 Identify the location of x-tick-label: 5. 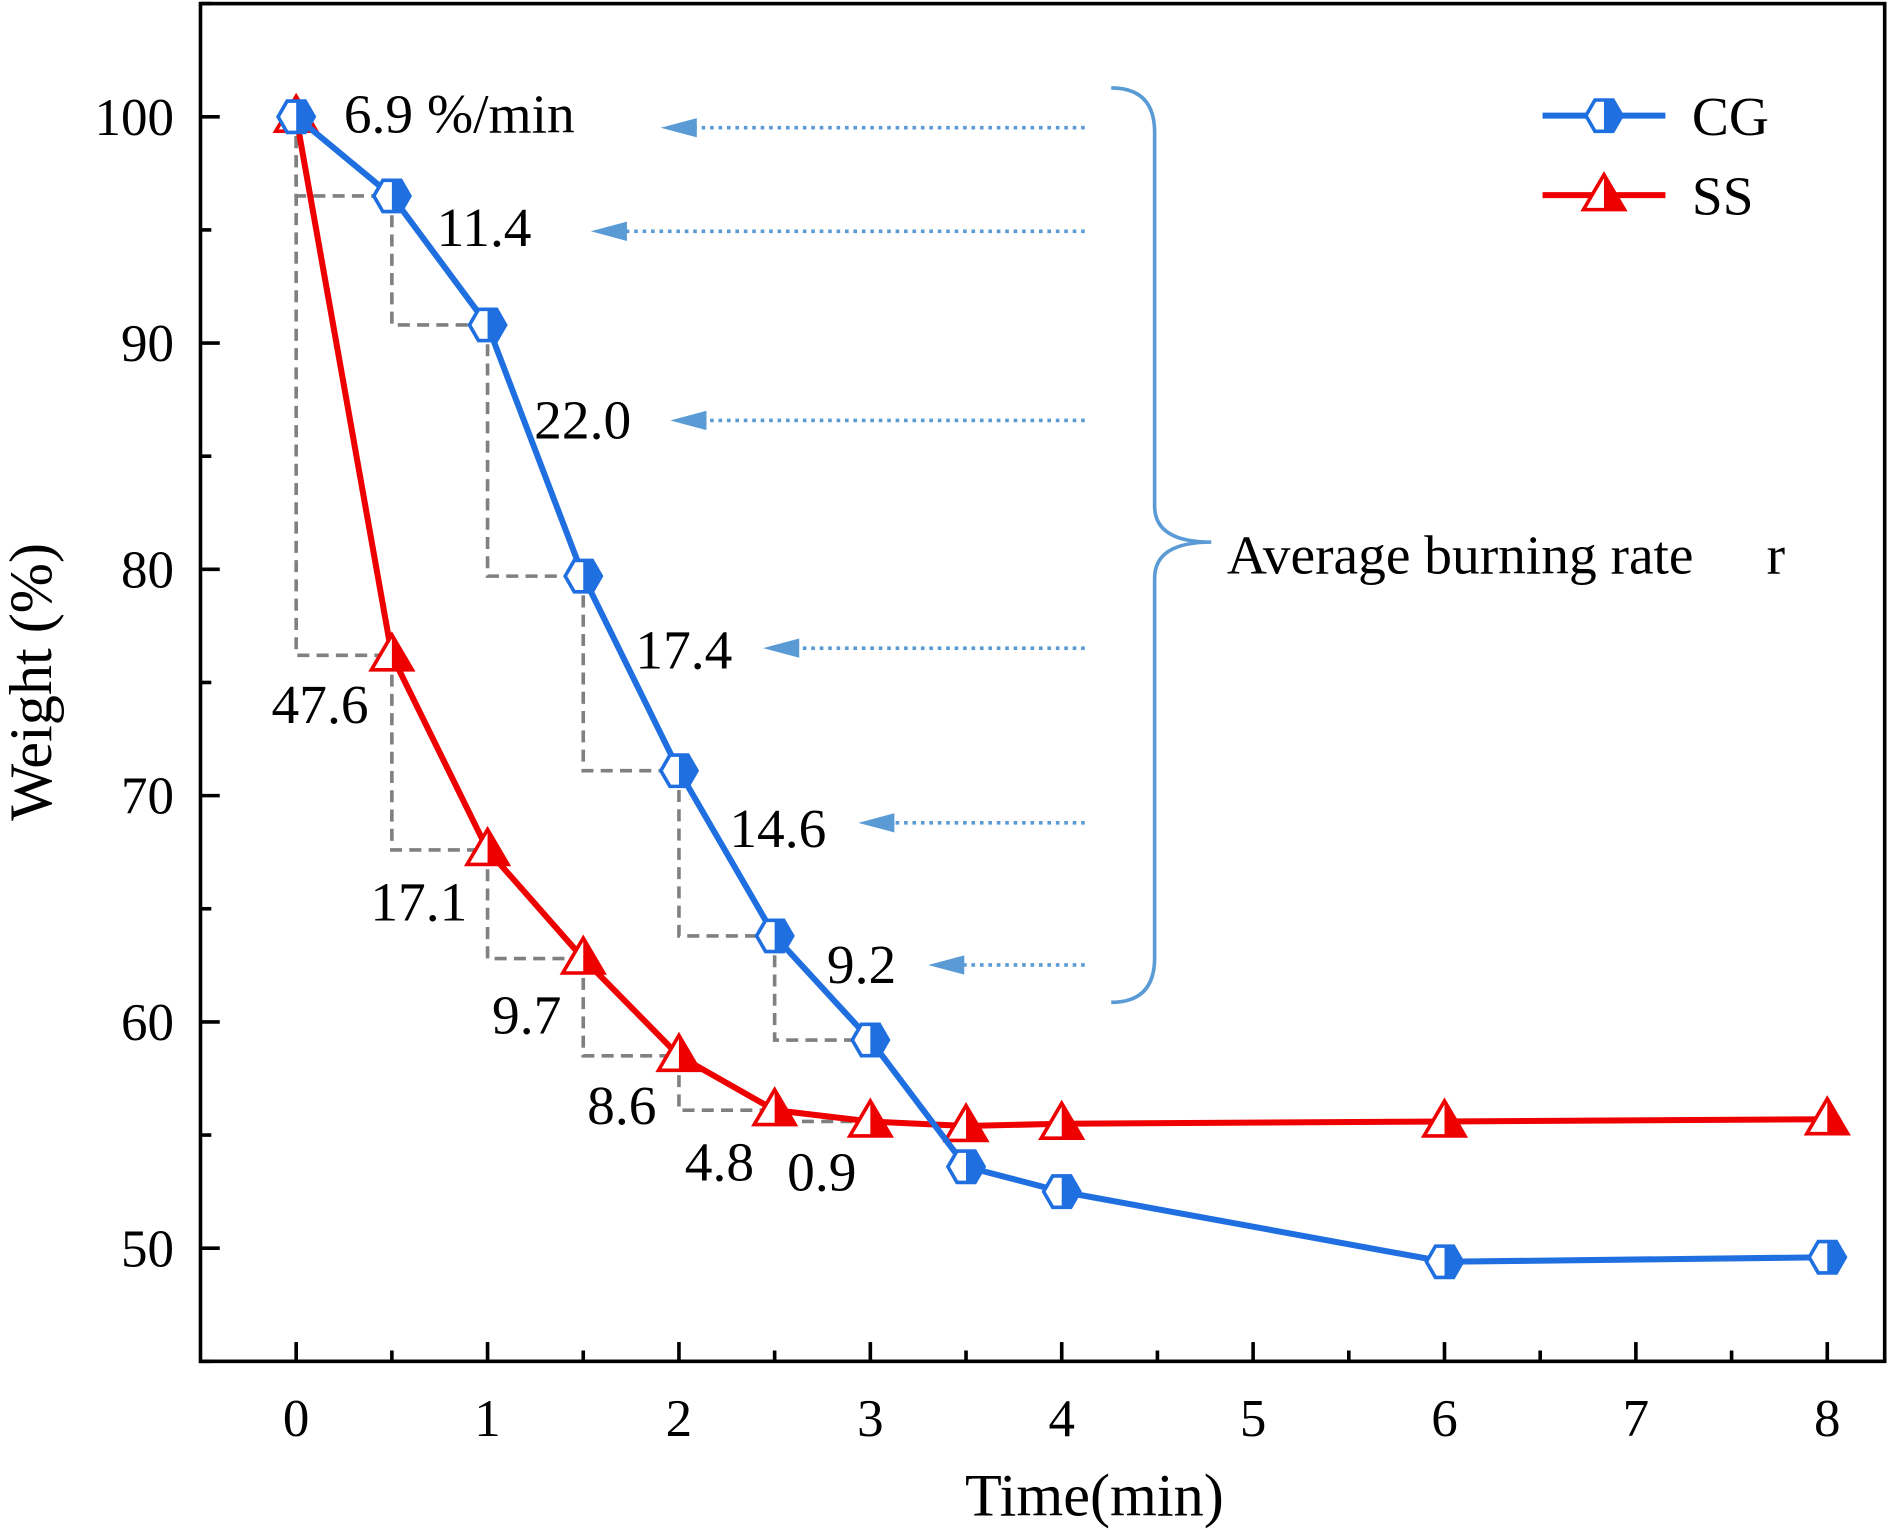
(1253, 1419).